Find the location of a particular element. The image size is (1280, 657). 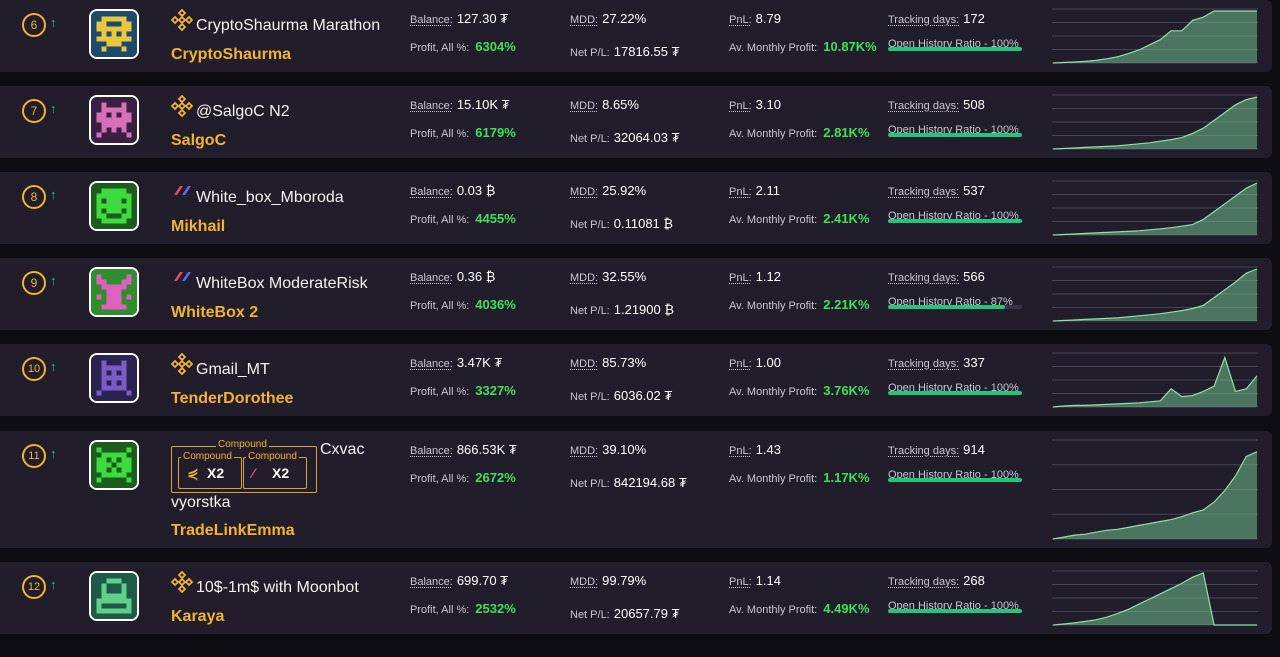

bot-name: 10$-1m$ with Moonbot is located at coordinates (277, 587).